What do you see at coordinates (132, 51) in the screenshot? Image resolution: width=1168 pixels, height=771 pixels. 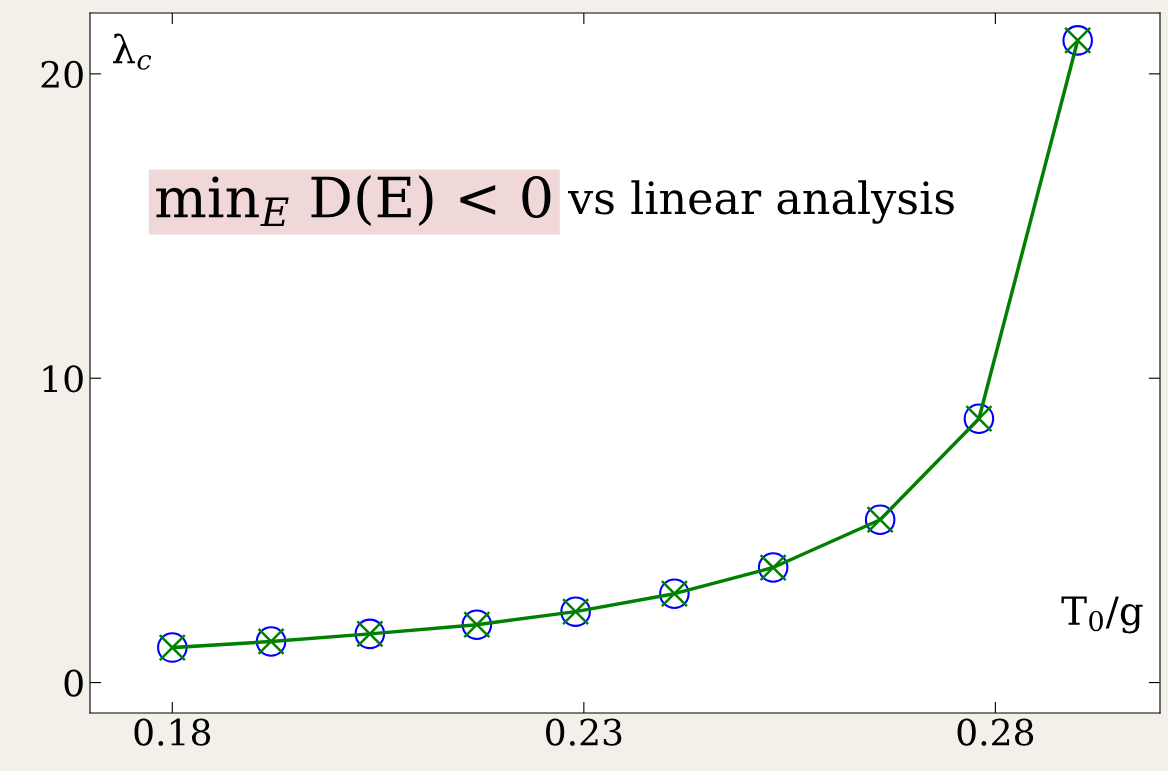 I see `y-axis-title: λ$_{c}$` at bounding box center [132, 51].